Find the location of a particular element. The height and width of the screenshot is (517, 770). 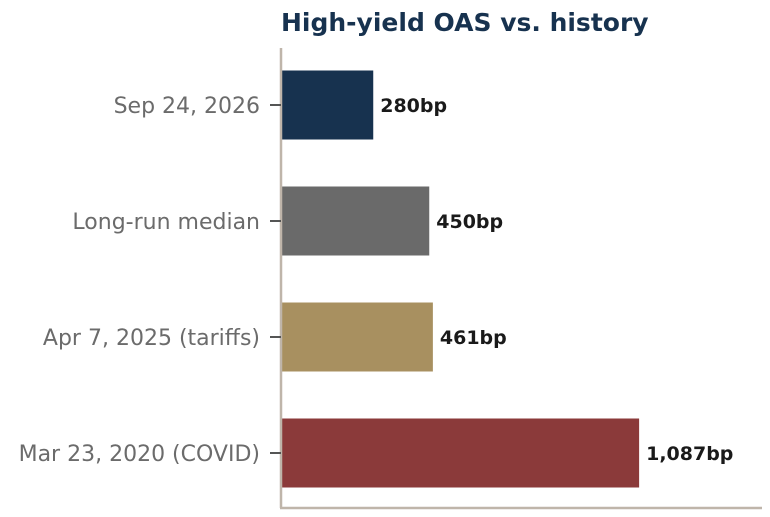

category-label-2: Apr 7, 2025 (tariffs) is located at coordinates (151, 338).